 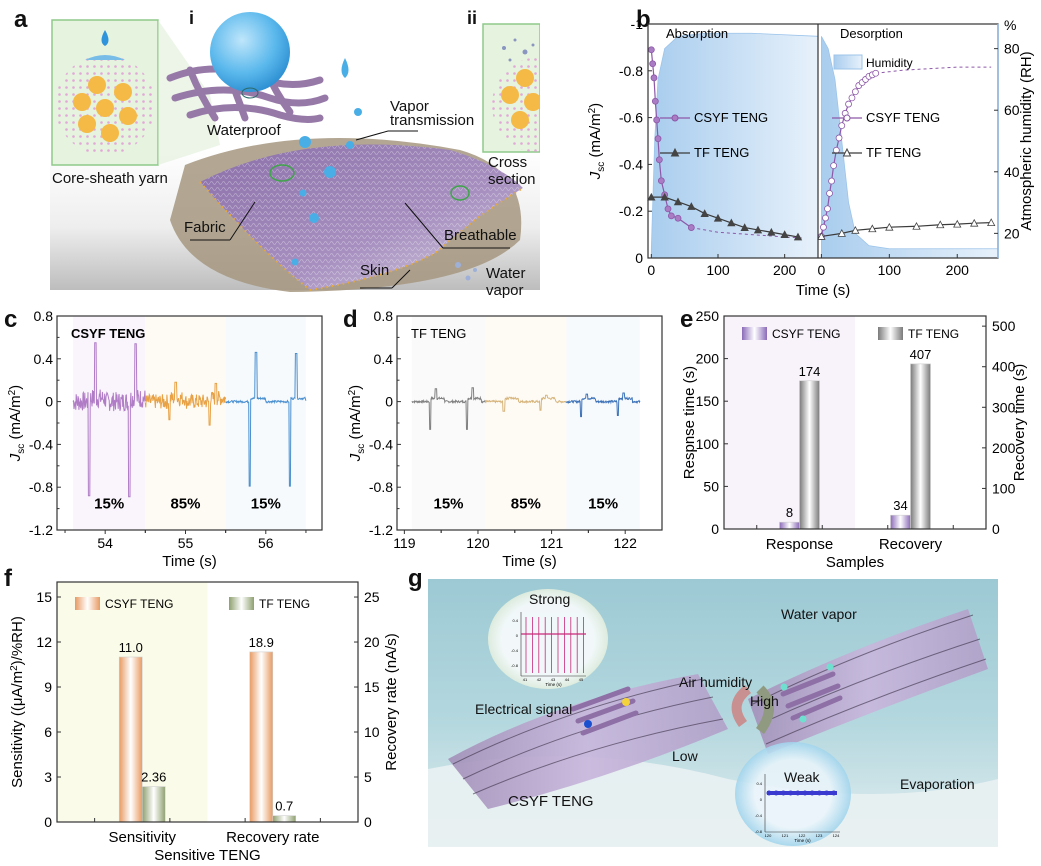 What do you see at coordinates (478, 543) in the screenshot?
I see `x-tick-label: 120` at bounding box center [478, 543].